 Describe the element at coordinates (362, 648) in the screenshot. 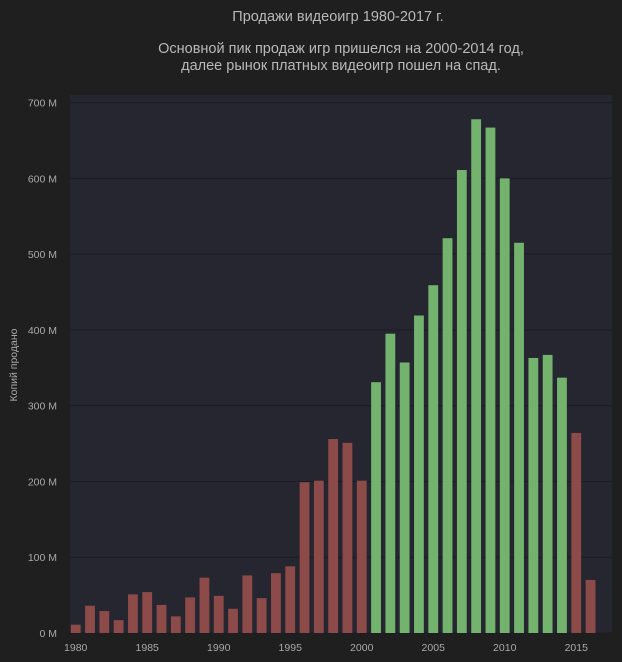

I see `x-tick-label: 2000` at that location.